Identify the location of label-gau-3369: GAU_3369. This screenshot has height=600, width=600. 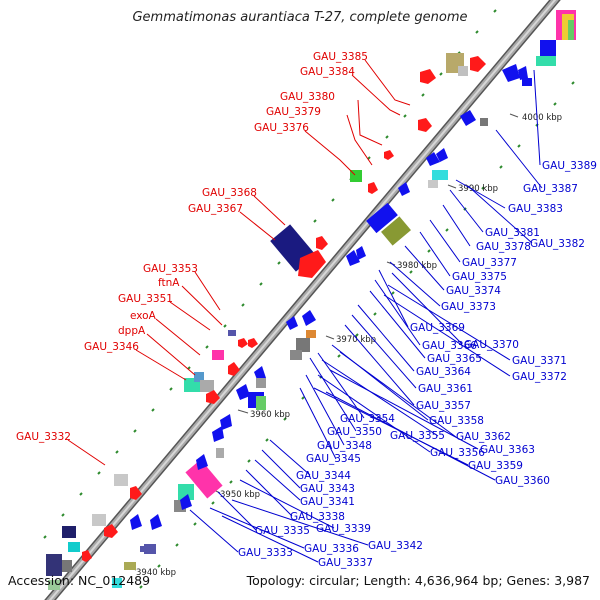
(437, 328).